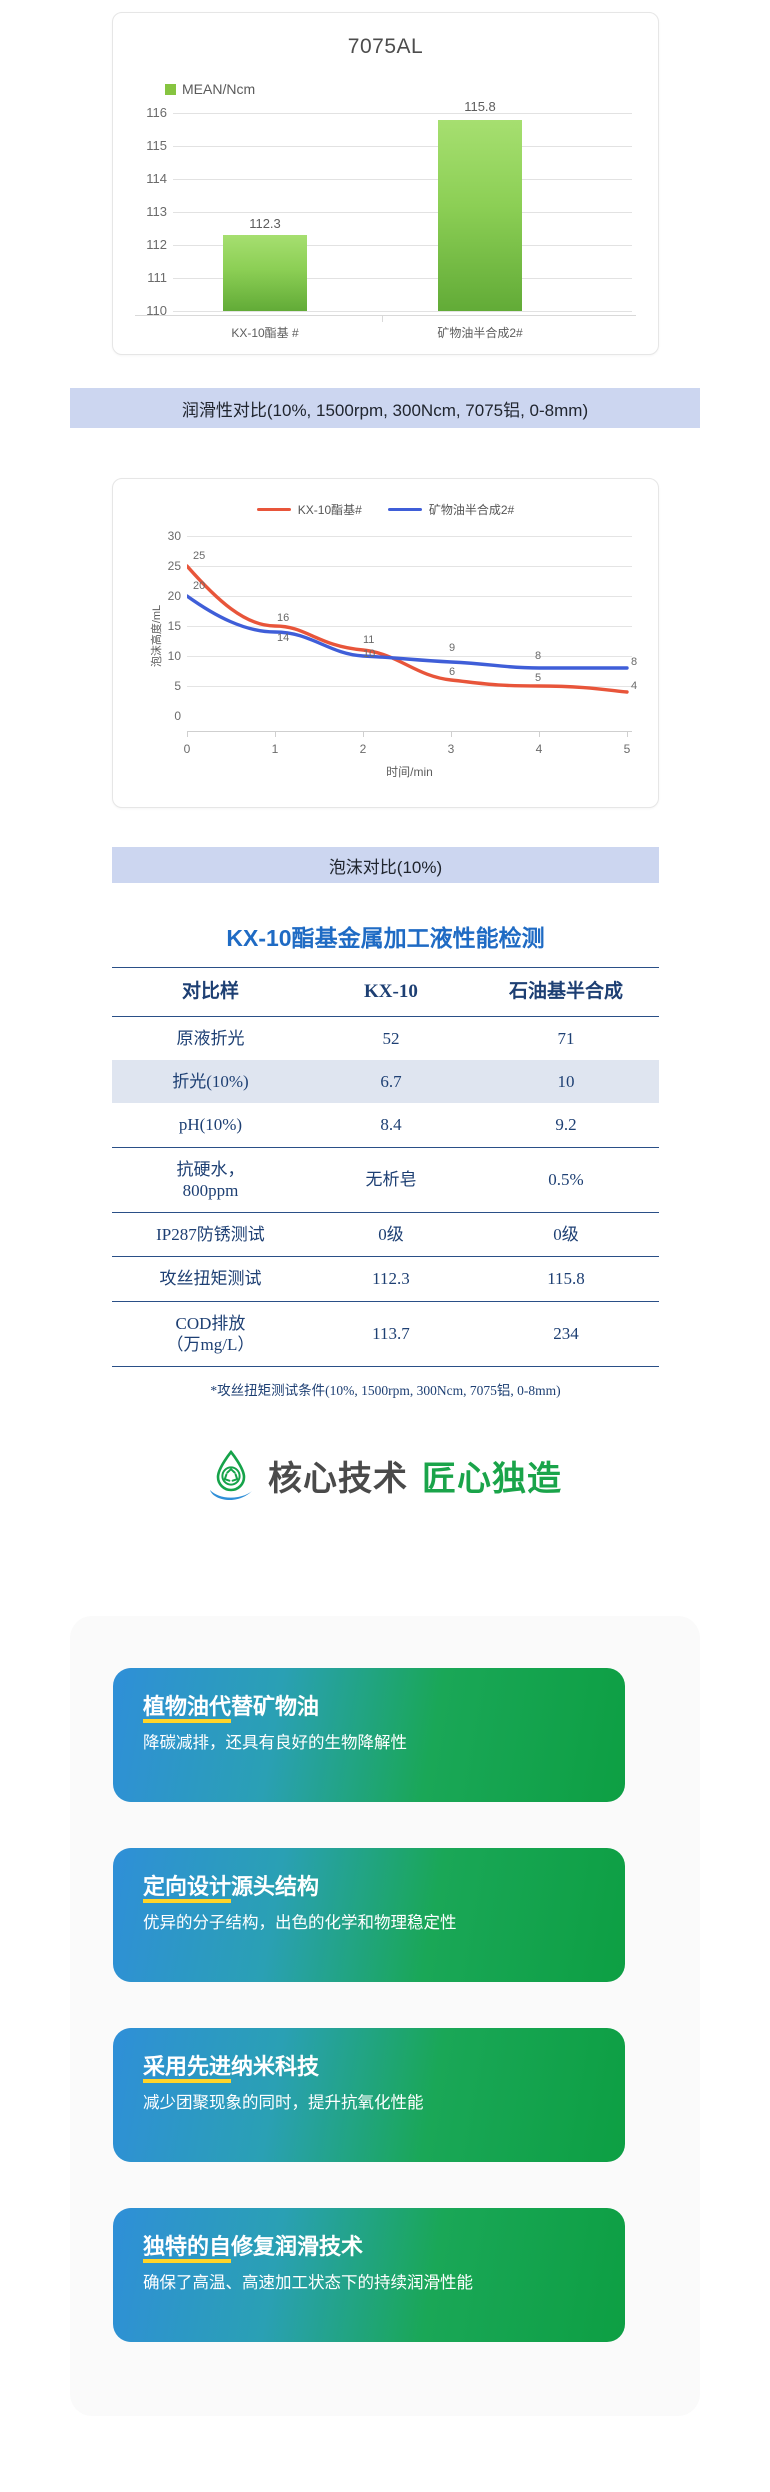  Describe the element at coordinates (283, 618) in the screenshot. I see `data-label: 16` at that location.